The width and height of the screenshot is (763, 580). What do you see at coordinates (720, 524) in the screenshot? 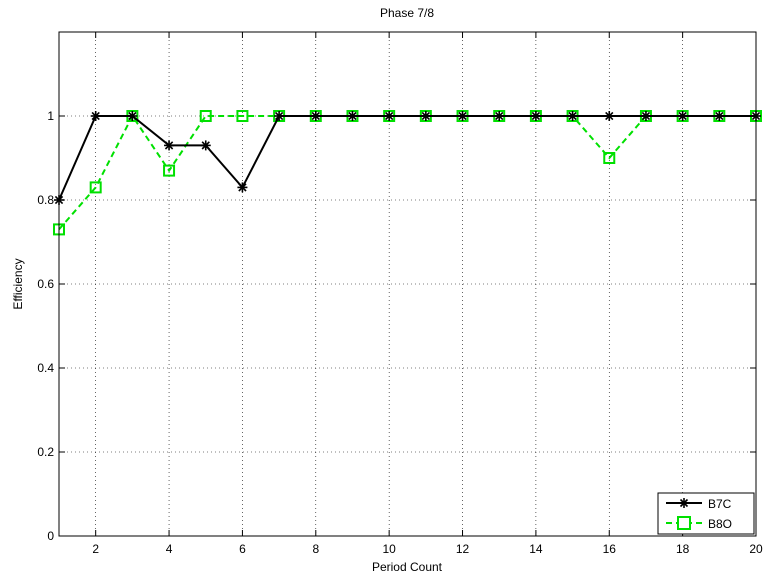
I see `legend-label-b8o: B8O` at bounding box center [720, 524].